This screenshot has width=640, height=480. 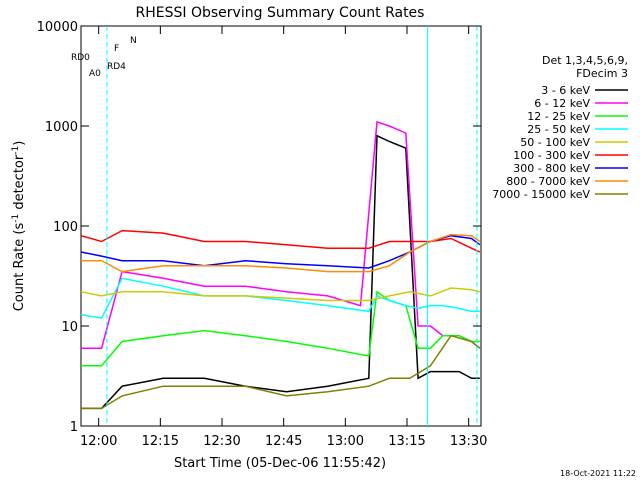 I want to click on x-tick-label: 13:30, so click(x=468, y=441).